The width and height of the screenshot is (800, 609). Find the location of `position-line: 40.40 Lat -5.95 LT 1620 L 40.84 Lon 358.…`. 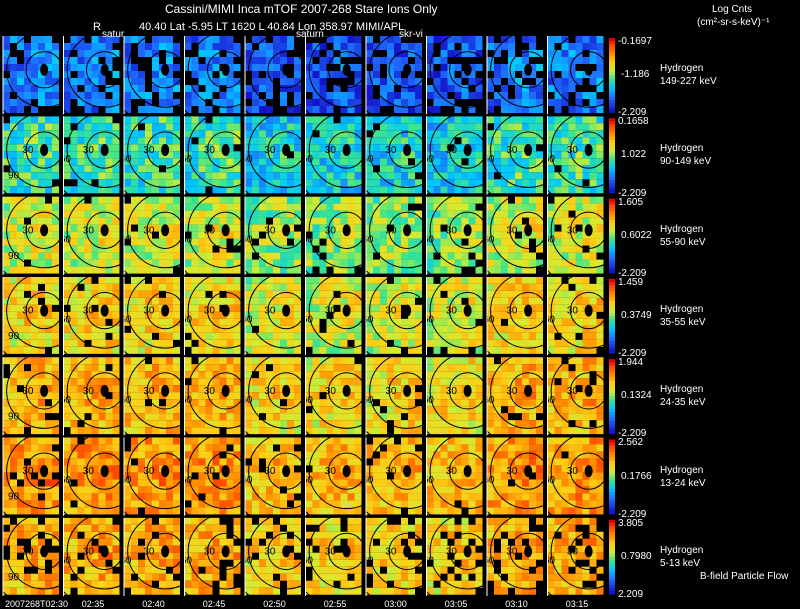

position-line: 40.40 Lat -5.95 LT 1620 L 40.84 Lon 358.… is located at coordinates (272, 27).